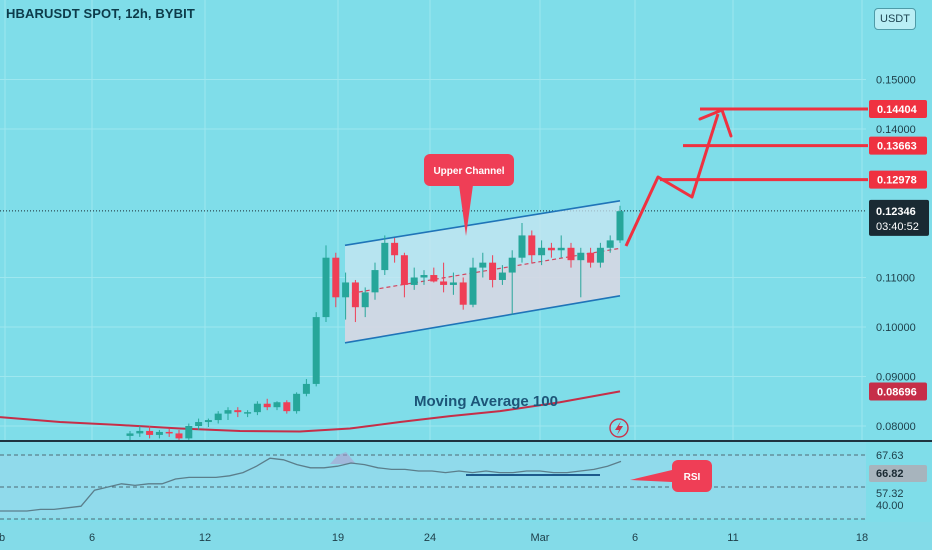 Image resolution: width=932 pixels, height=550 pixels. I want to click on rsi-callout-box, so click(692, 476).